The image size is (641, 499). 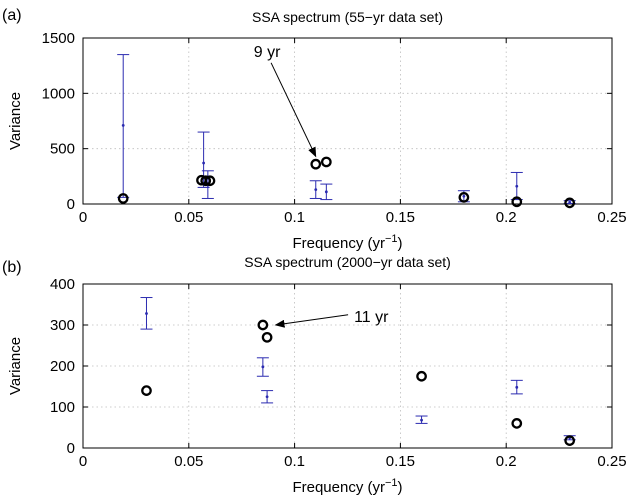 What do you see at coordinates (58, 38) in the screenshot?
I see `y-tick-label: 1500` at bounding box center [58, 38].